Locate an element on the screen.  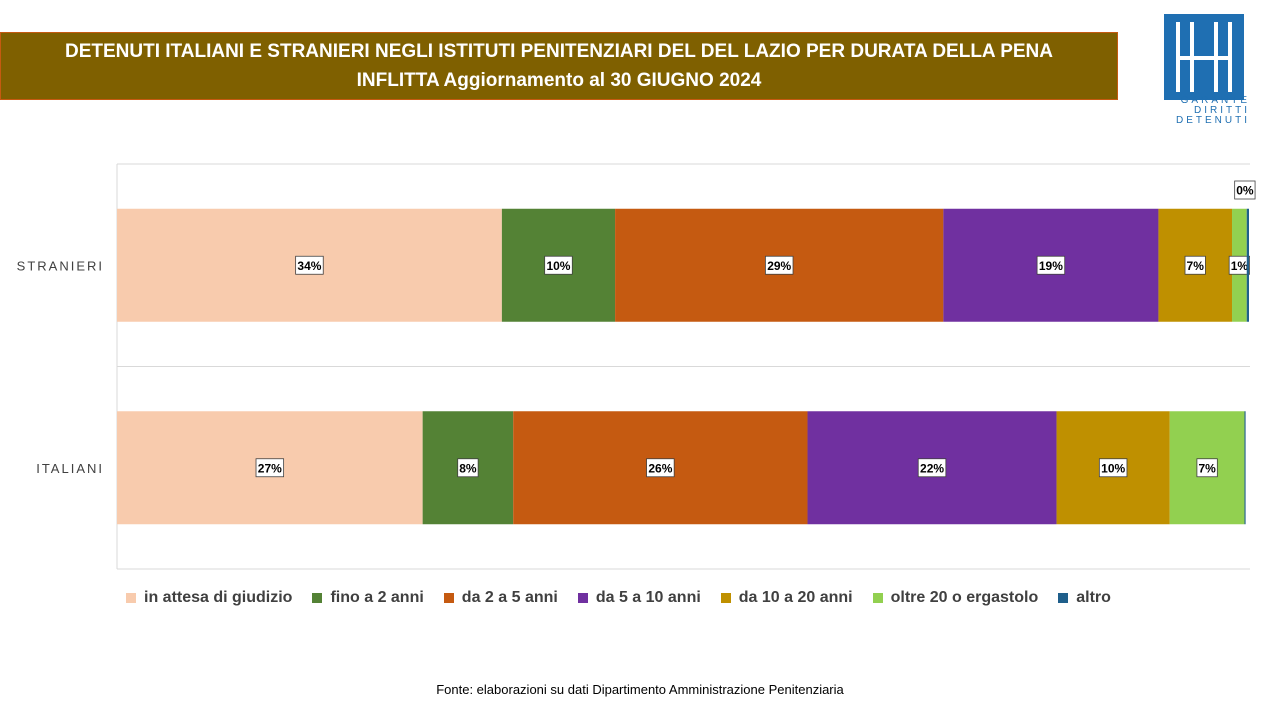
legend-label: da 10 a 20 anni is located at coordinates (795, 597).